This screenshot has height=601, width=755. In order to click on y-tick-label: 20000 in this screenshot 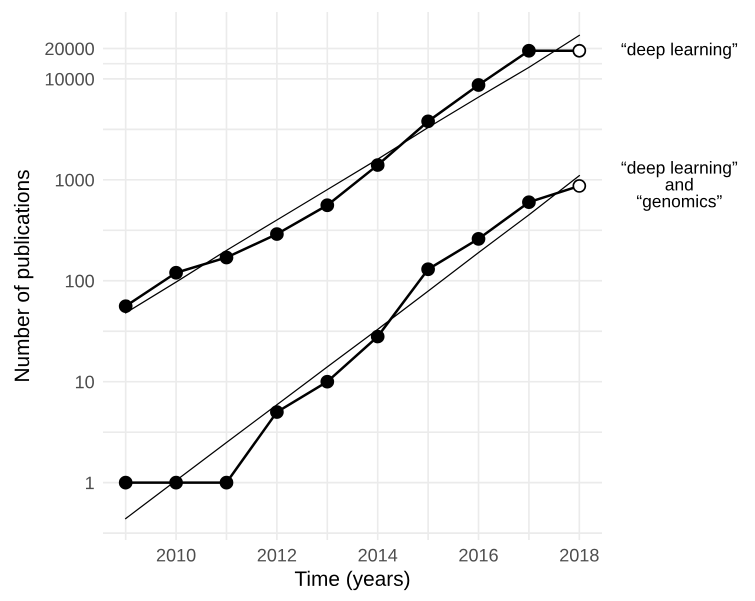, I will do `click(69, 49)`.